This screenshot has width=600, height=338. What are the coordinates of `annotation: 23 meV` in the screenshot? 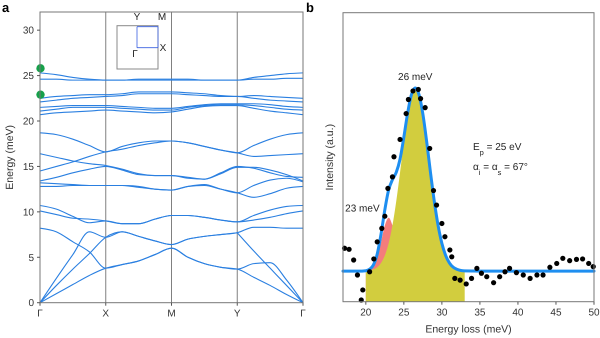 It's located at (362, 209).